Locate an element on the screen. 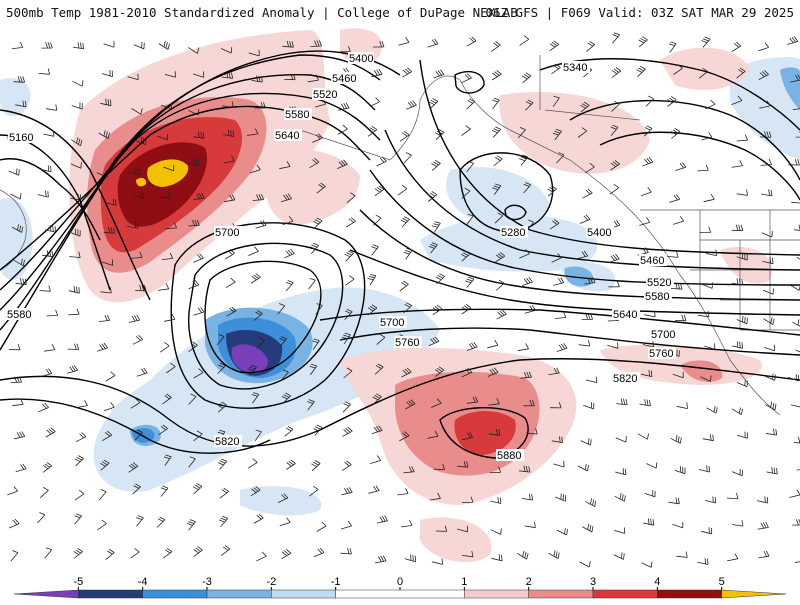  height-contour is located at coordinates (469, 82).